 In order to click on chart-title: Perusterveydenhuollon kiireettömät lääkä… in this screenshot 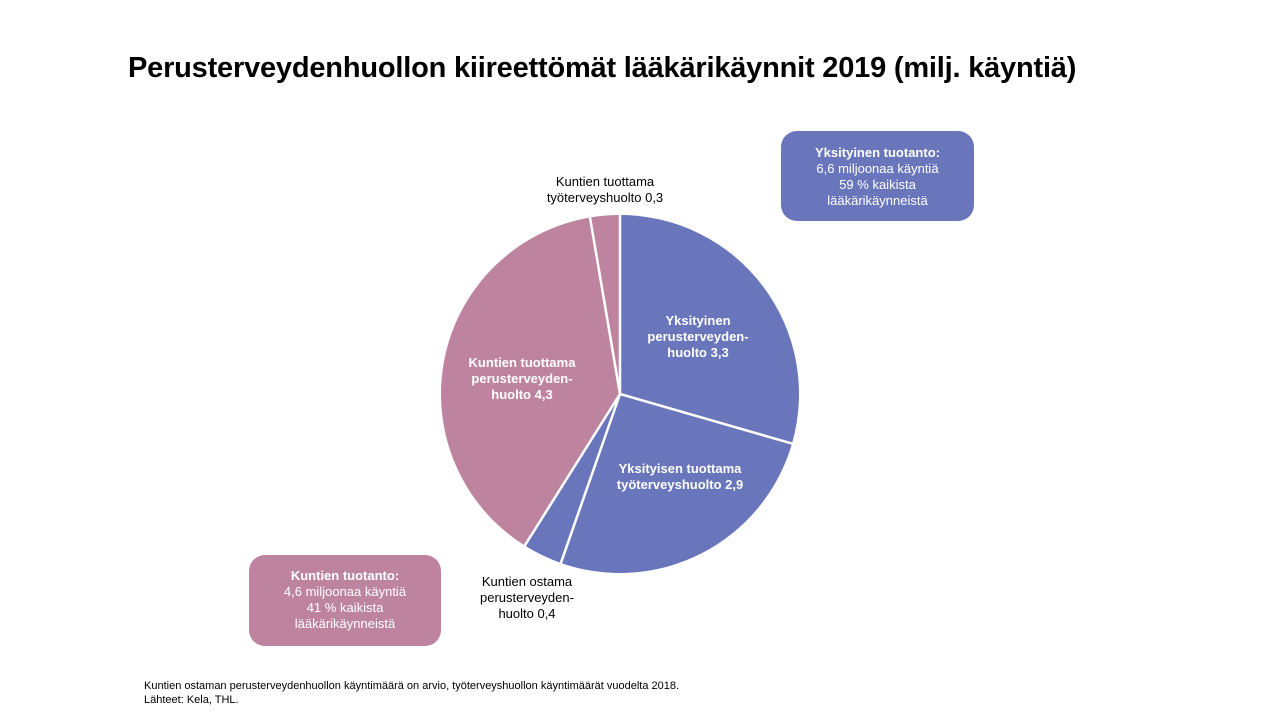, I will do `click(602, 68)`.